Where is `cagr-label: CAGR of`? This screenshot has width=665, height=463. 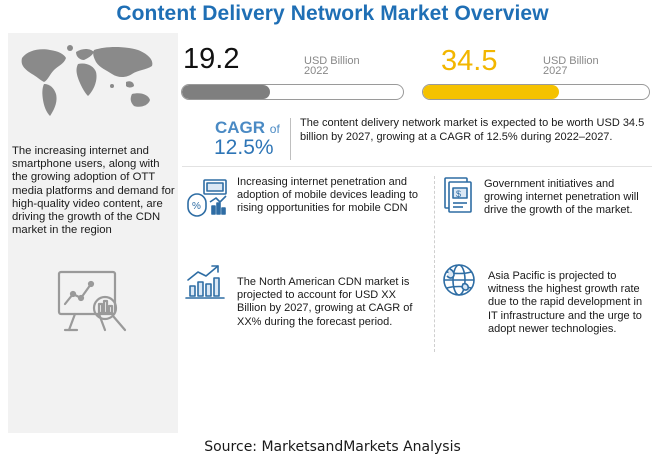
cagr-label: CAGR of is located at coordinates (247, 128).